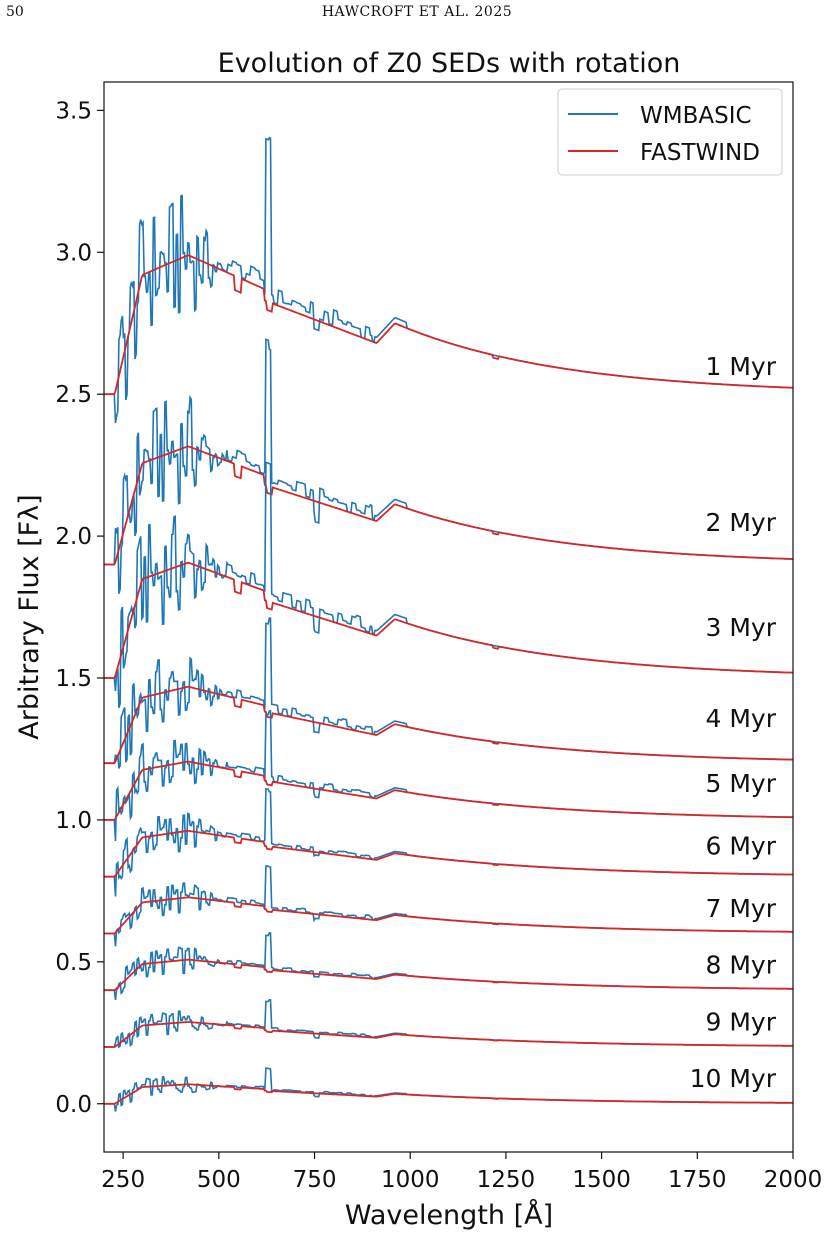  Describe the element at coordinates (449, 1215) in the screenshot. I see `x-axis-label: Wavelength [Å]` at that location.